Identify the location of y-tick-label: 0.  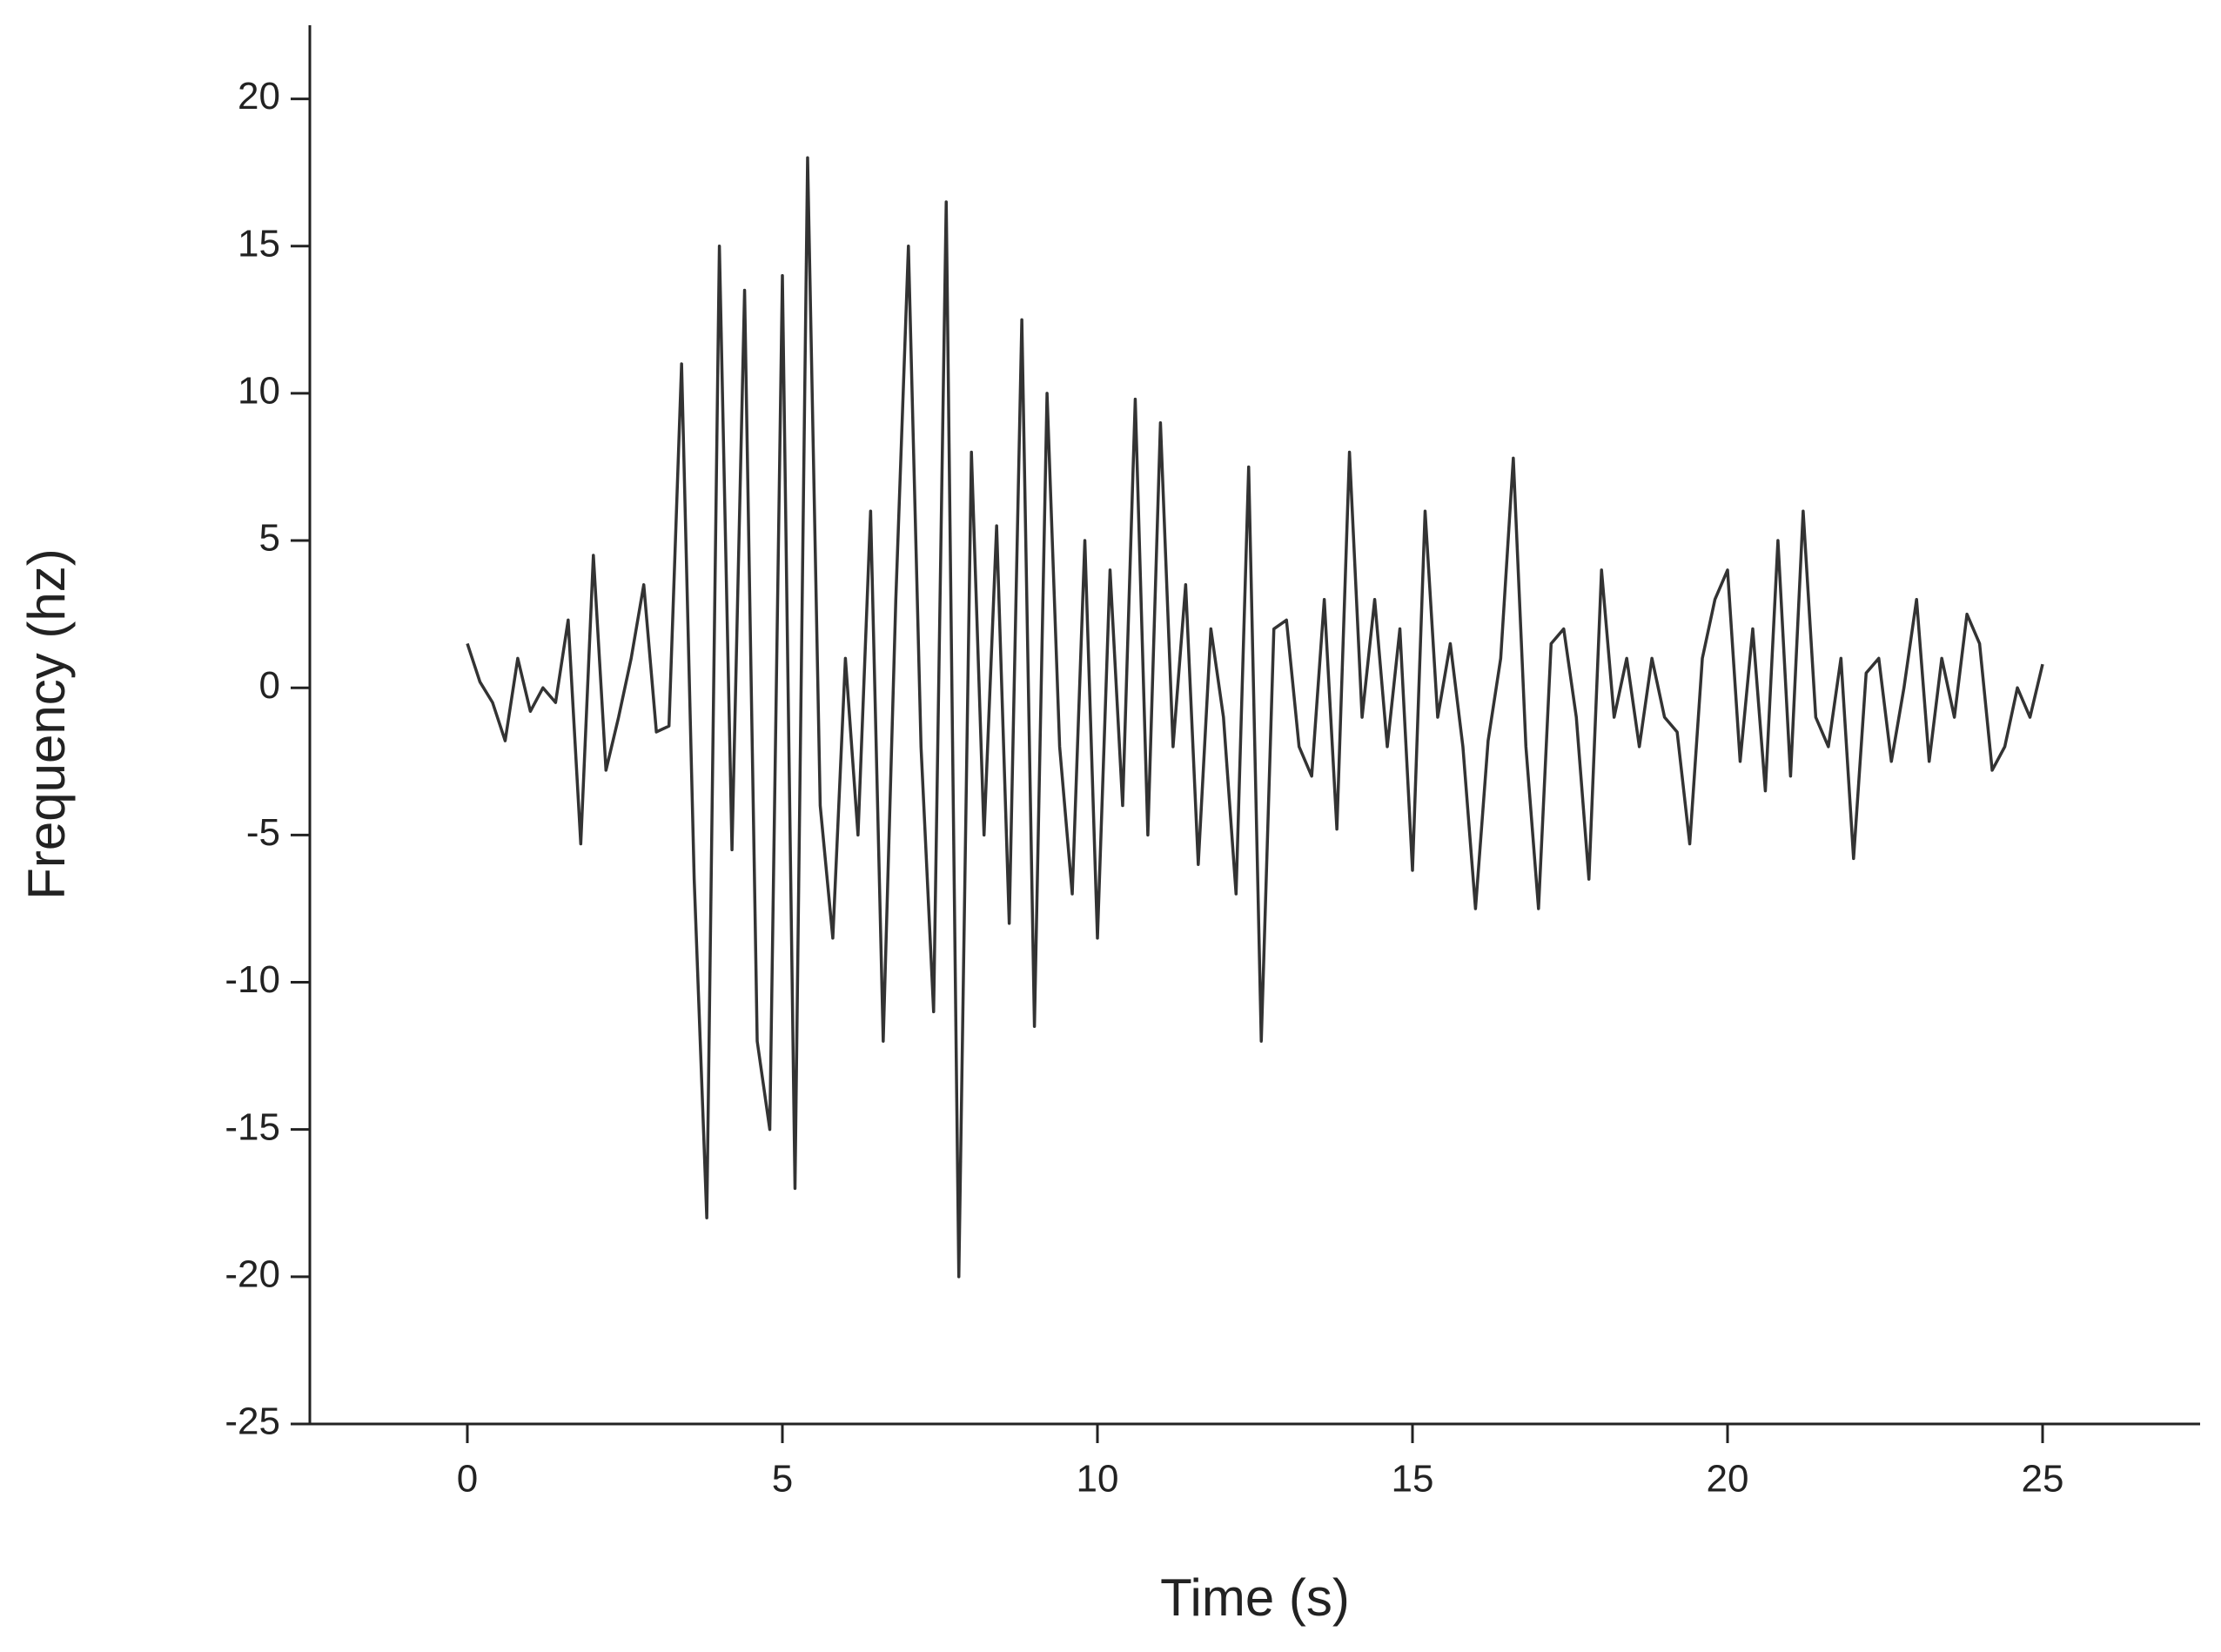
(269, 686).